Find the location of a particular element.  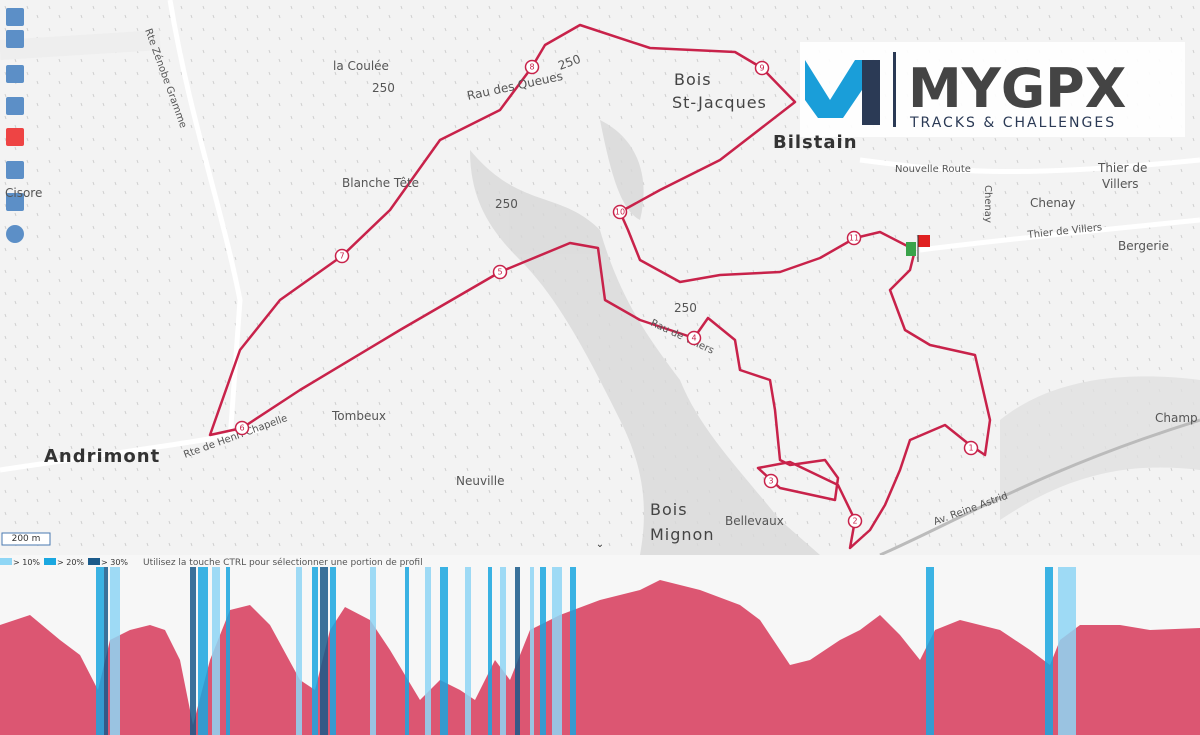

map-label: Nouvelle Route is located at coordinates (933, 169).